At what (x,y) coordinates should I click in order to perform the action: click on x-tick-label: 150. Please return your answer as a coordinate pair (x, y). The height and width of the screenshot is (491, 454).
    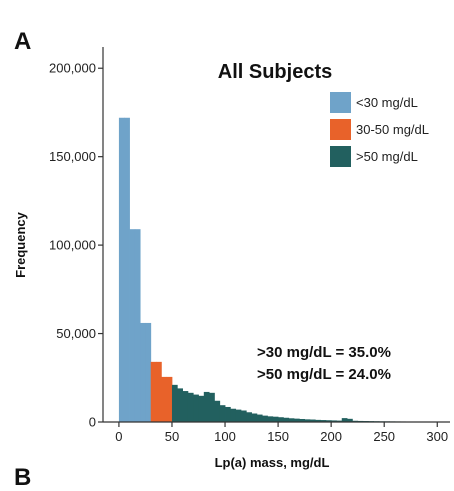
    Looking at the image, I should click on (278, 436).